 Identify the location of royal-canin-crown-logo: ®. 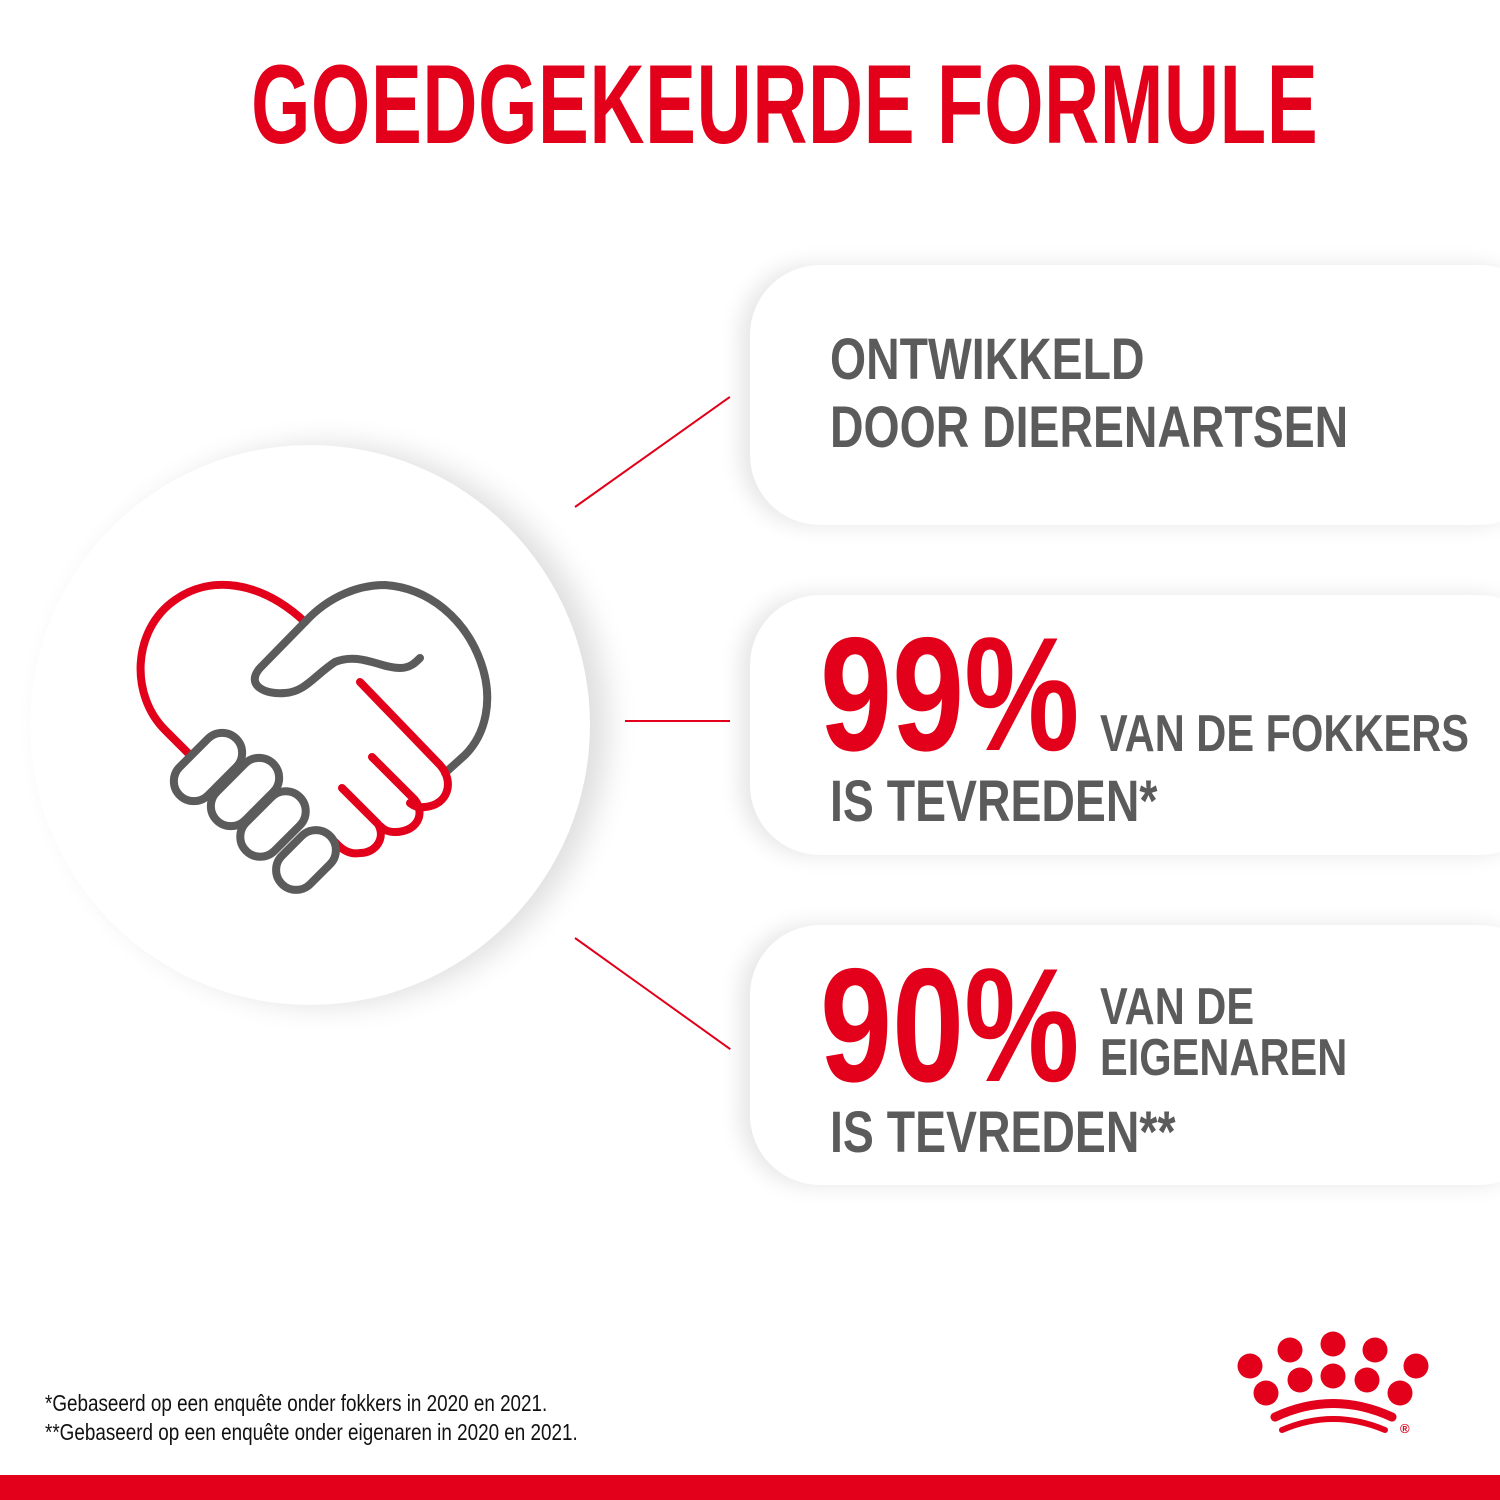
(1333, 1383).